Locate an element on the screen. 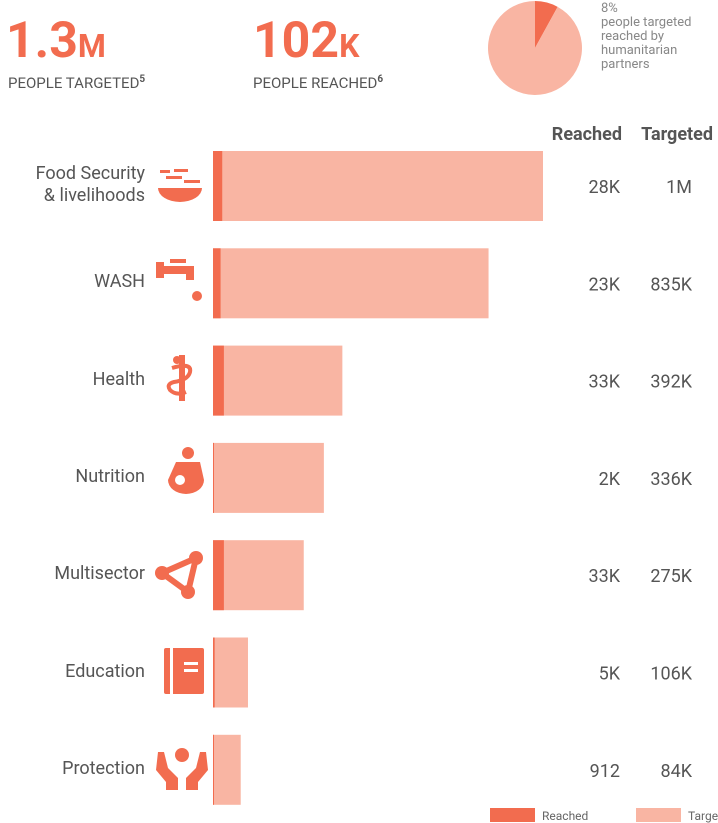 This screenshot has height=823, width=718. stat-note: 5 is located at coordinates (142, 79).